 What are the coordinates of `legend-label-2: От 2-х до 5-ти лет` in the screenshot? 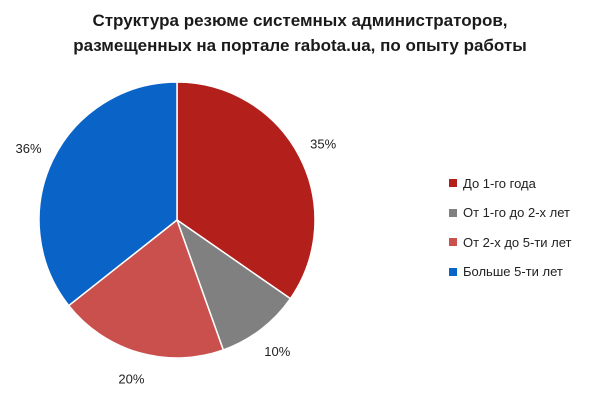 It's located at (517, 242).